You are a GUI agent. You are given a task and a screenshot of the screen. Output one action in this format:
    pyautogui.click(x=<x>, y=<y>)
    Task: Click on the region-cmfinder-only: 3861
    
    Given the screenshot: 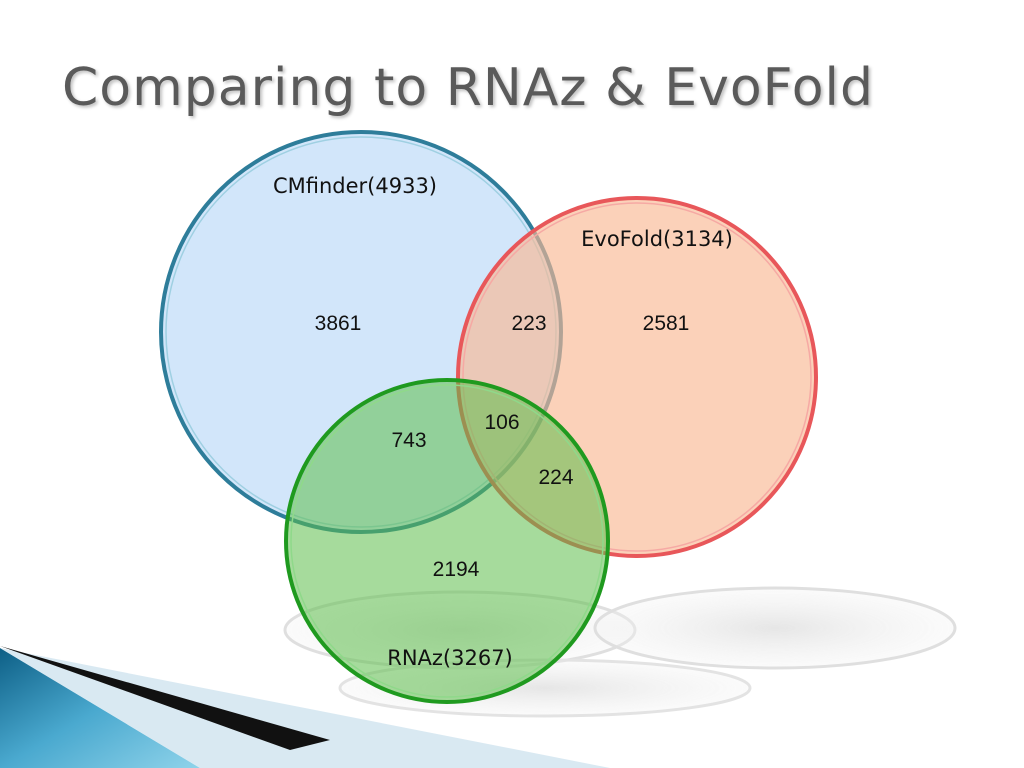 What is the action you would take?
    pyautogui.click(x=338, y=323)
    